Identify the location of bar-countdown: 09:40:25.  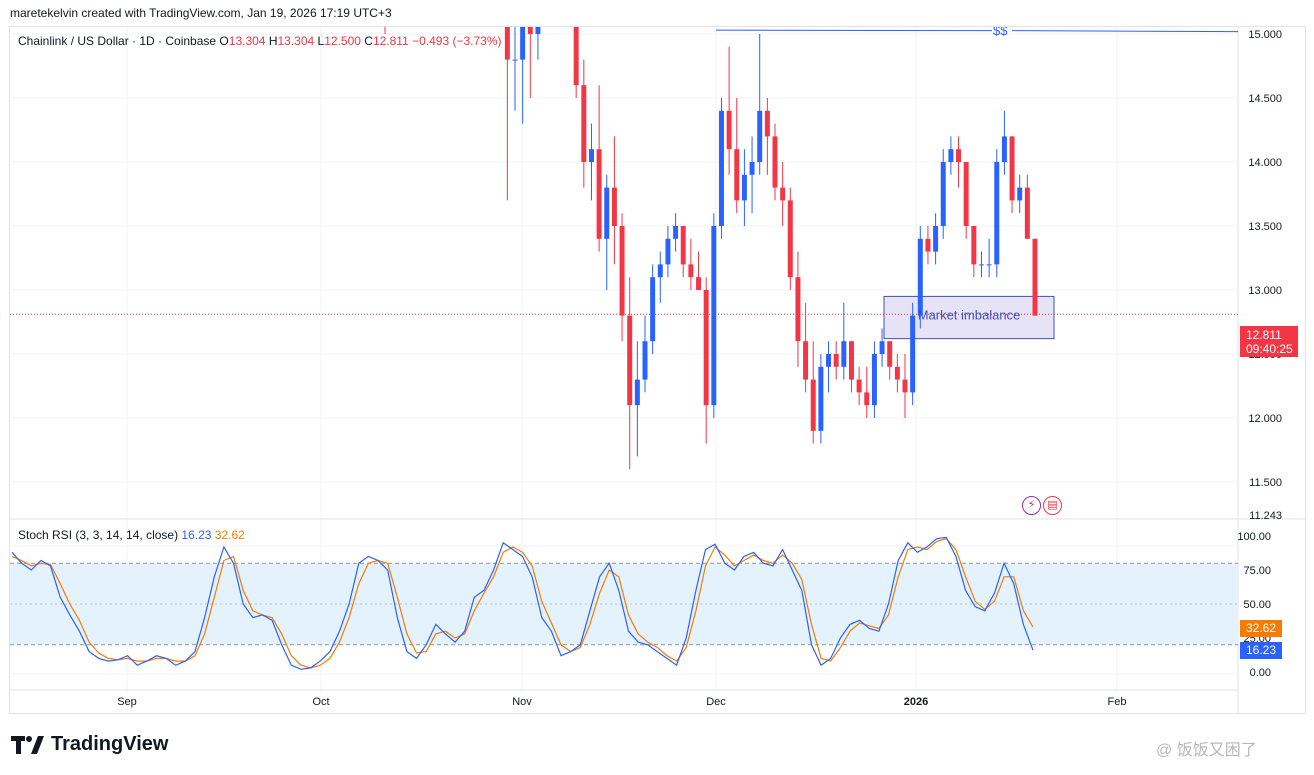
(1269, 349).